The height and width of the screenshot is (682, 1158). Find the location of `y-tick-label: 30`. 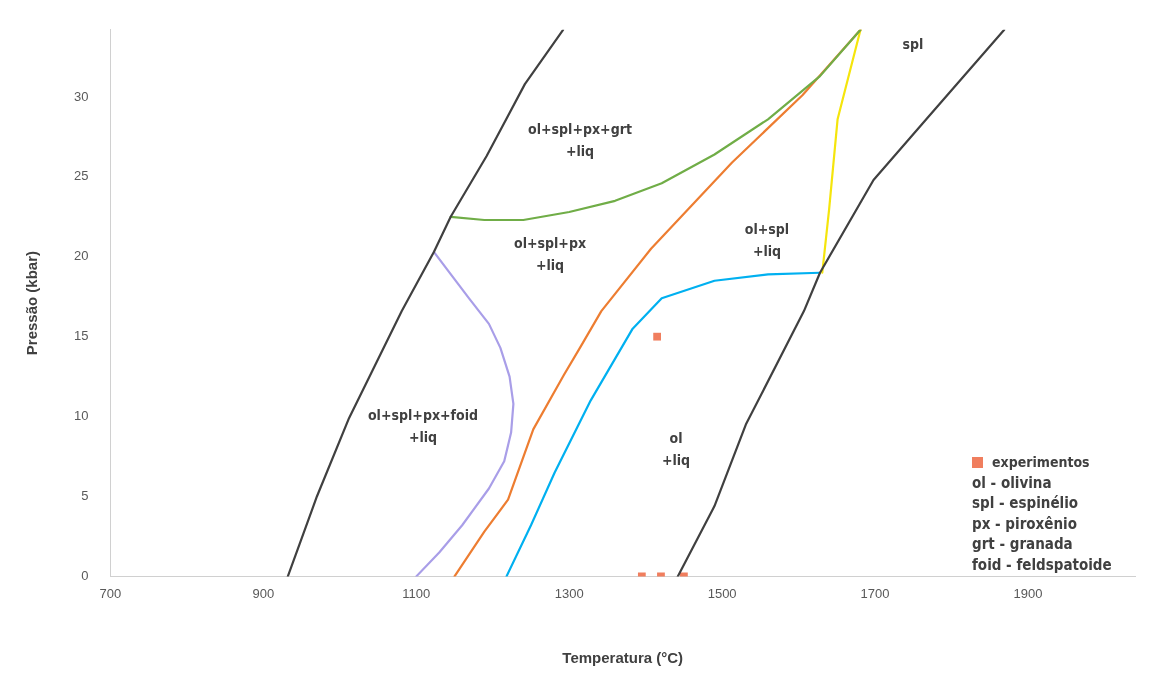

y-tick-label: 30 is located at coordinates (81, 96).